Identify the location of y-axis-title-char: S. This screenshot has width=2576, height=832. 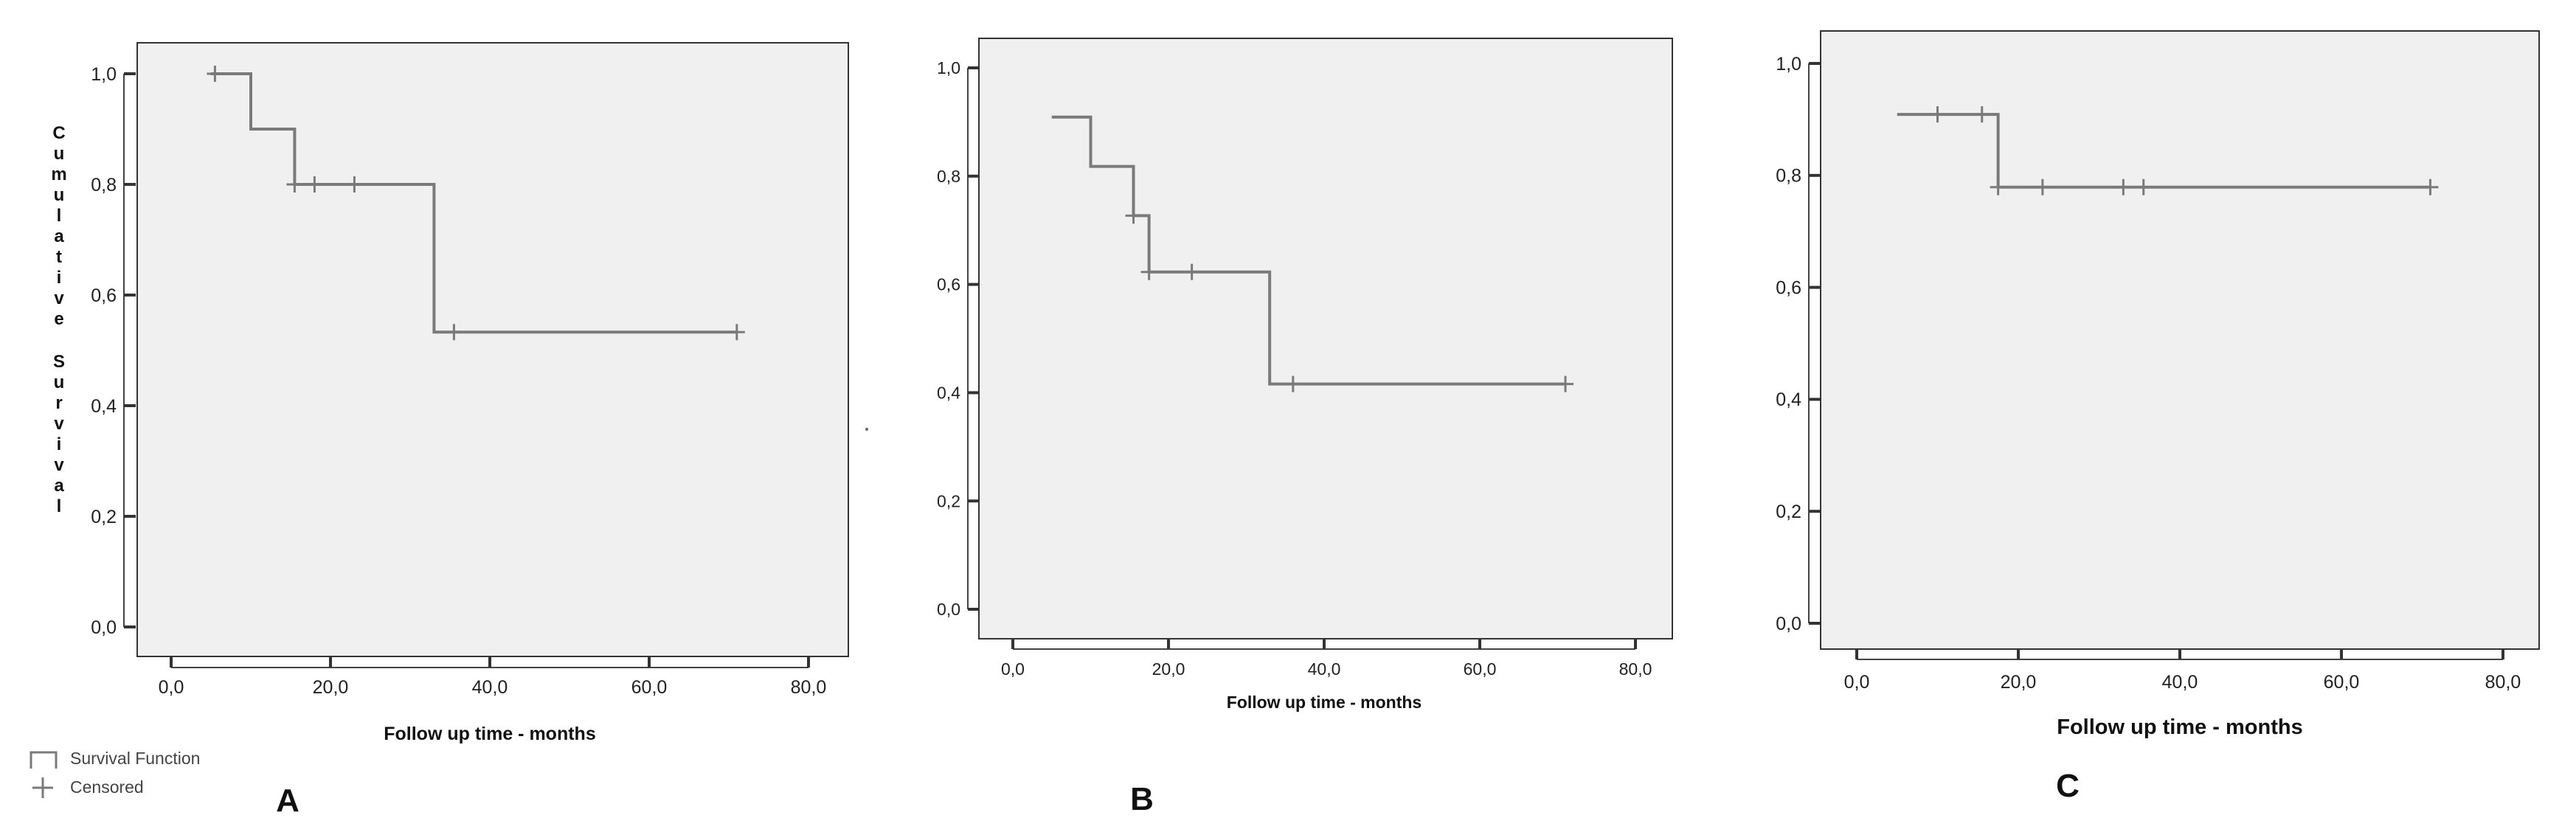
(59, 362).